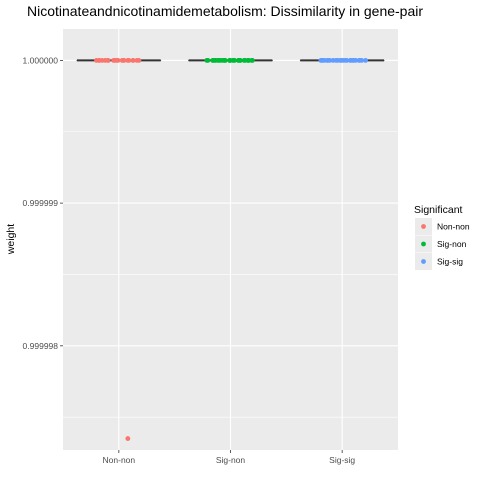 Image resolution: width=480 pixels, height=480 pixels. I want to click on legend: Significant Non-non Sig-non Sig-sig, so click(442, 237).